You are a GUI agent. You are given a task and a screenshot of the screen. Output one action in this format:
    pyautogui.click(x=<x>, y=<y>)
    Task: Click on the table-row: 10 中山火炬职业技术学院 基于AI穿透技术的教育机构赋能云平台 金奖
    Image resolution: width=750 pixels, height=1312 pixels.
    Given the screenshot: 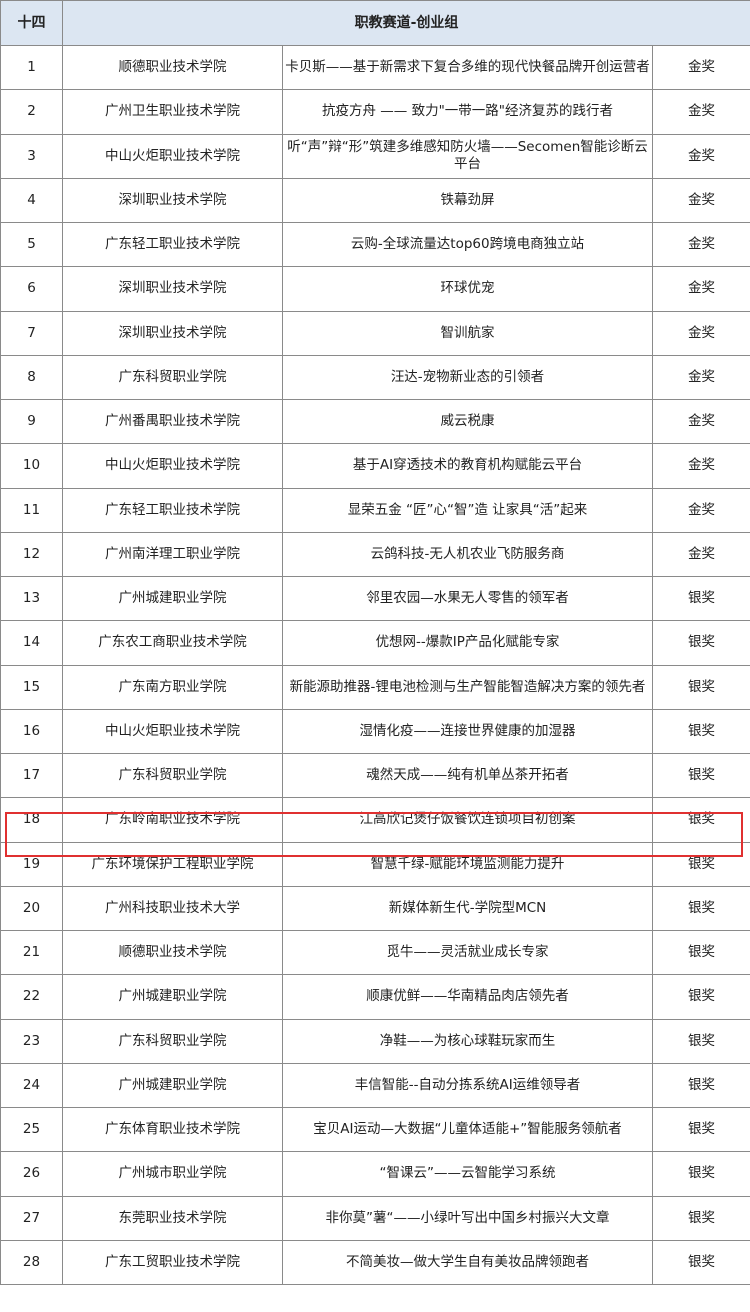 What is the action you would take?
    pyautogui.click(x=375, y=466)
    